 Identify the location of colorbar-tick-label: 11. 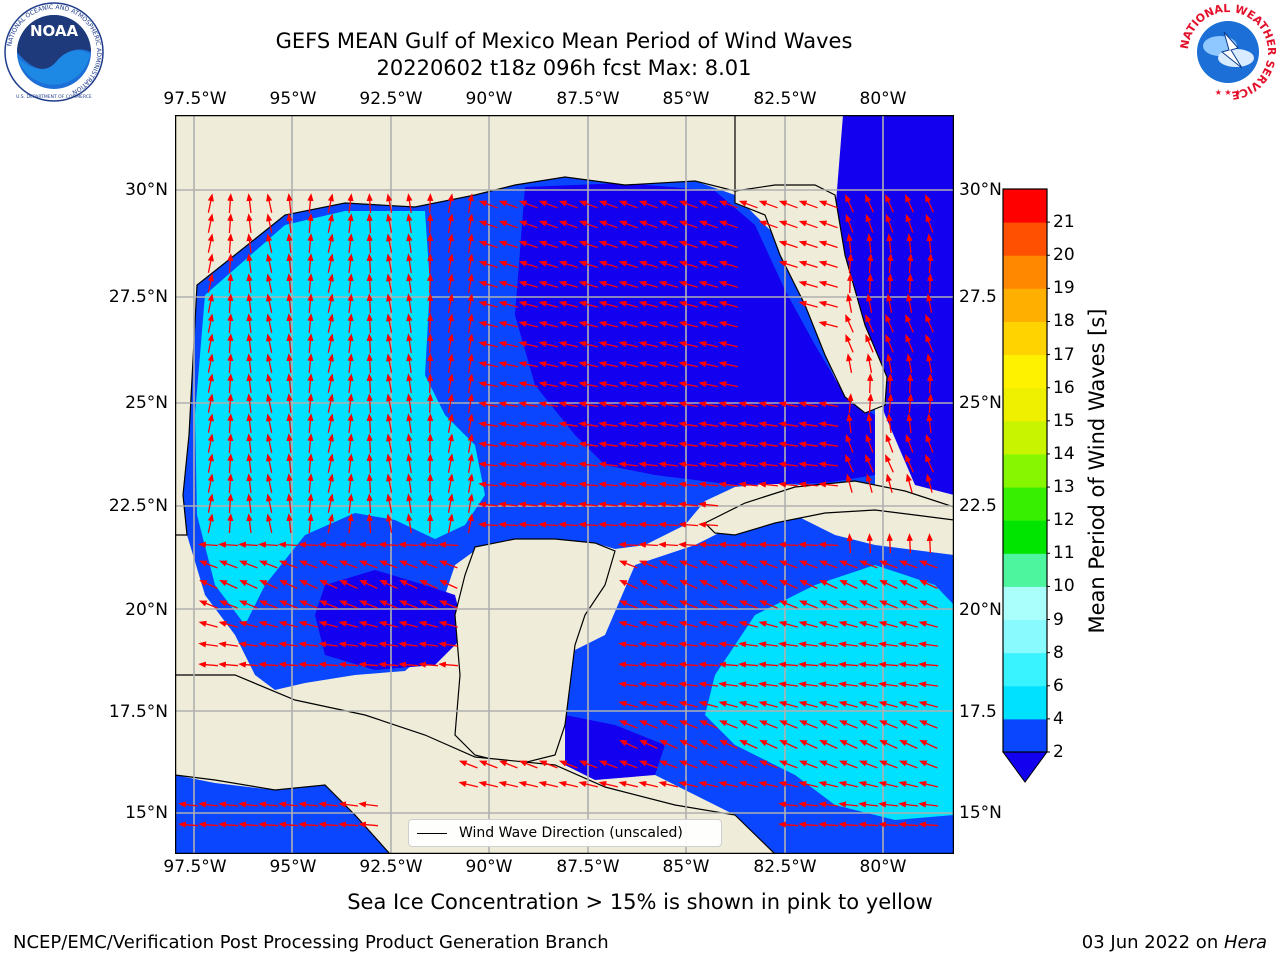
(1064, 553).